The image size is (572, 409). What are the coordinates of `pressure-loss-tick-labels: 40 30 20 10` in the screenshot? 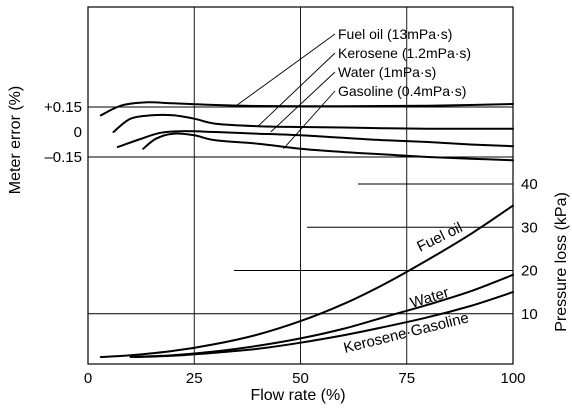 It's located at (529, 249).